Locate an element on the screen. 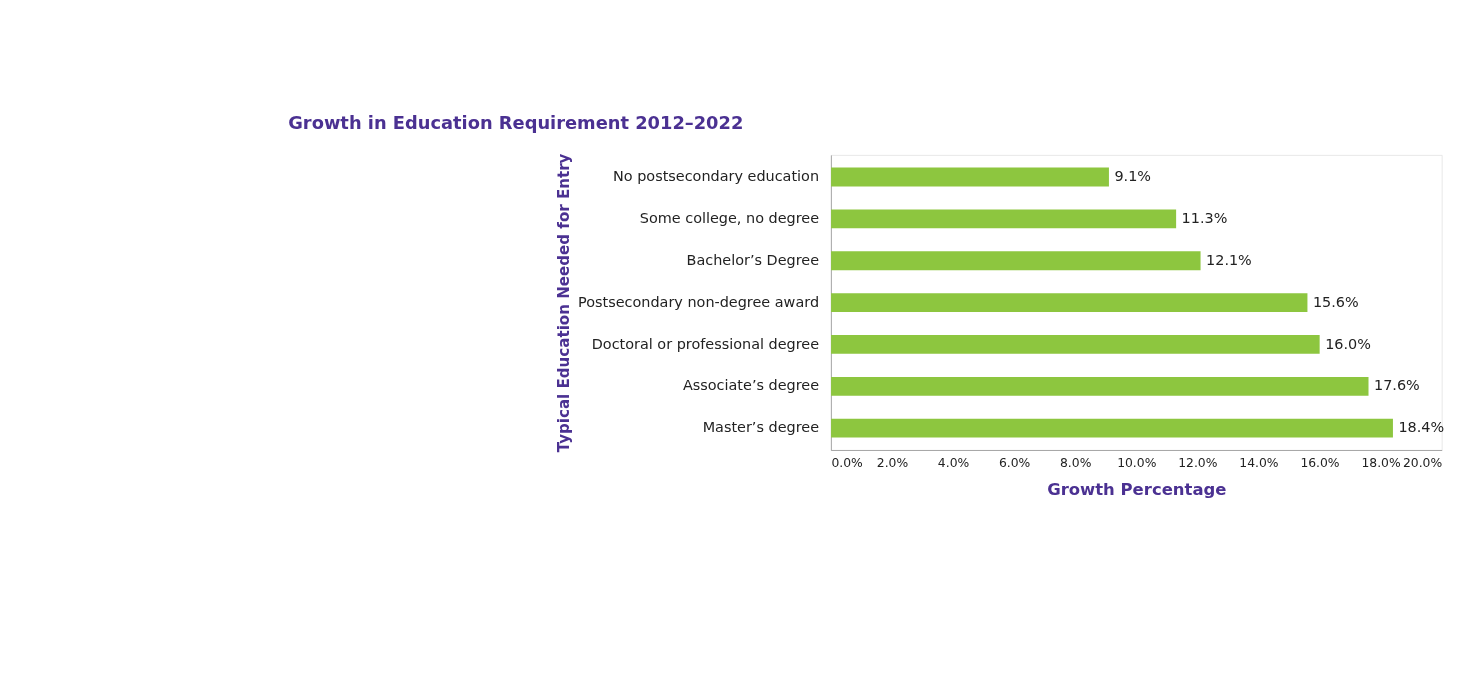 The width and height of the screenshot is (1472, 690). y-tick-label: Master’s degree is located at coordinates (761, 427).